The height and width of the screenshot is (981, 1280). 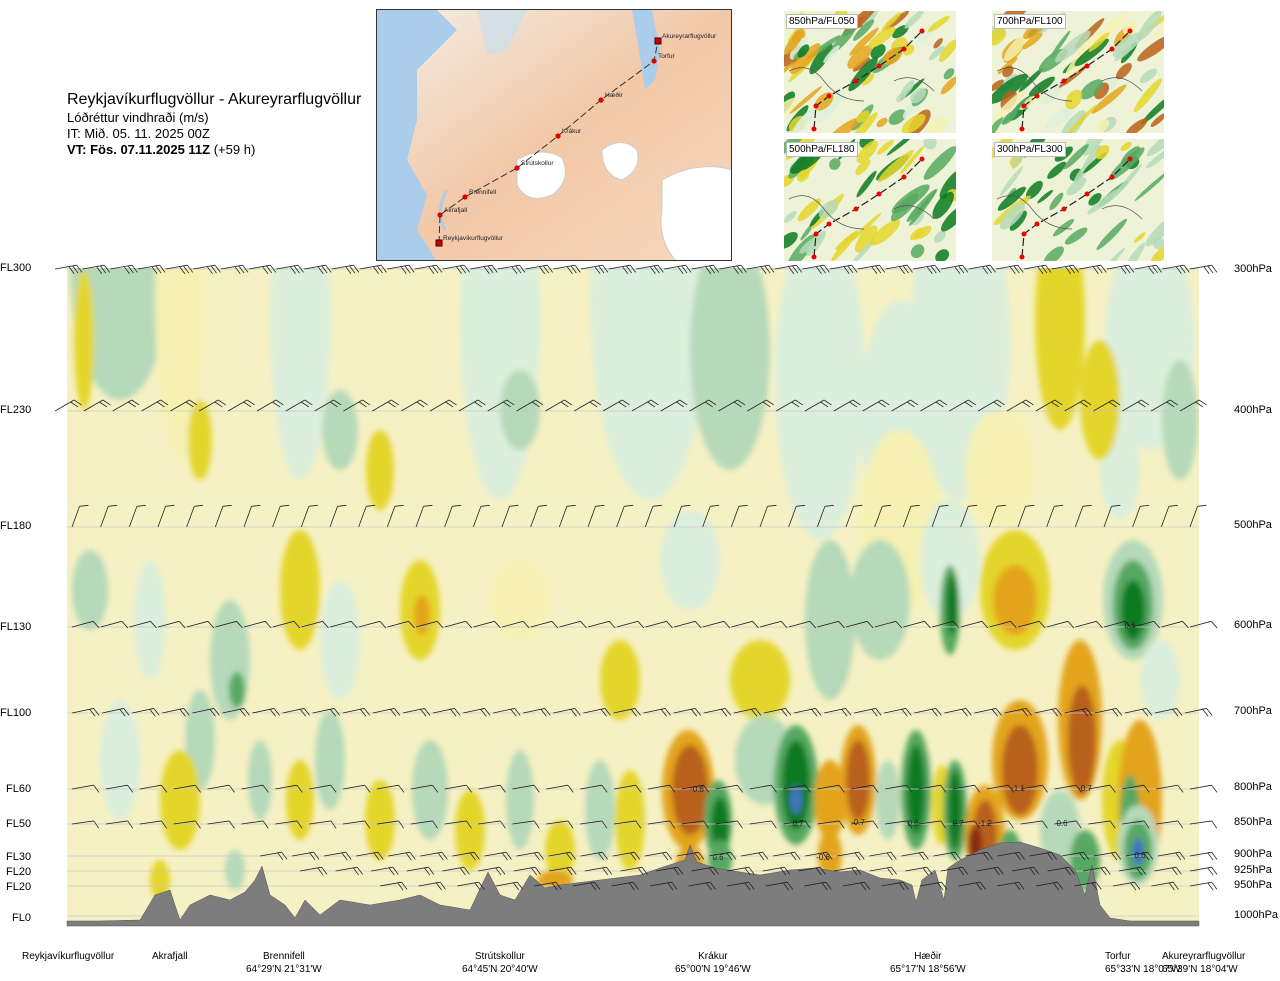 What do you see at coordinates (16, 526) in the screenshot?
I see `fl-label: FL180` at bounding box center [16, 526].